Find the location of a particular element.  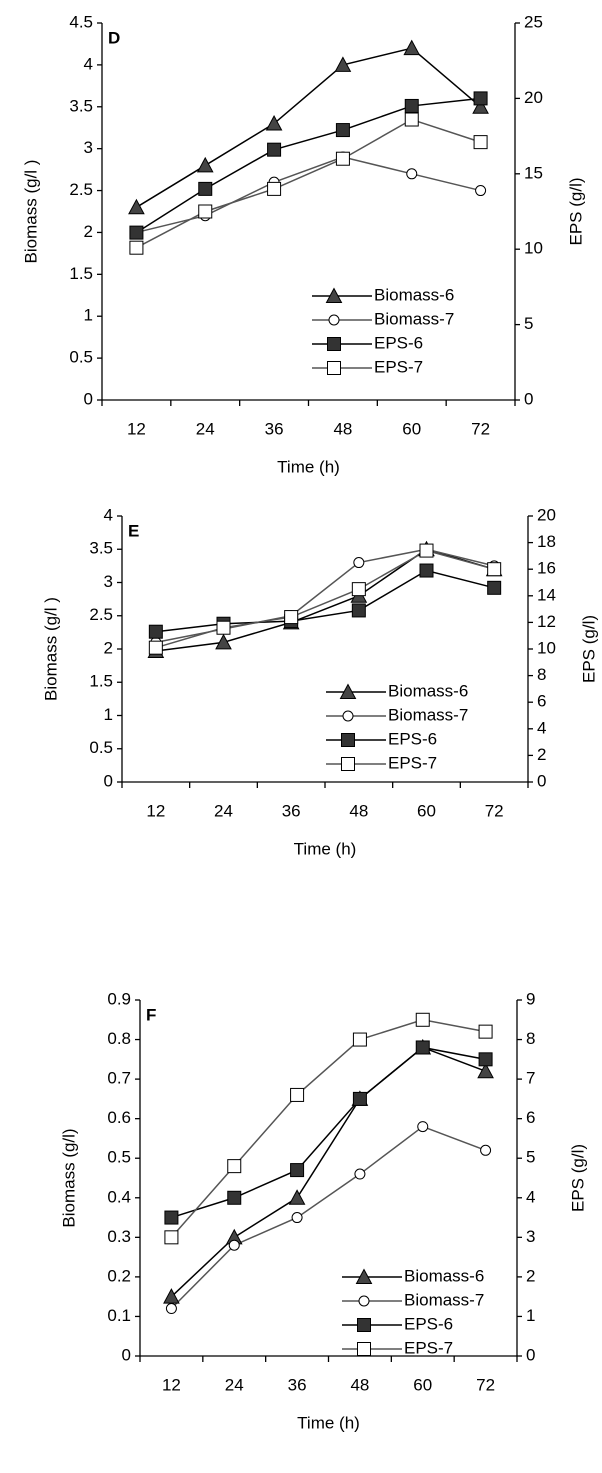

y2-tick-label: 3 is located at coordinates (530, 1236).